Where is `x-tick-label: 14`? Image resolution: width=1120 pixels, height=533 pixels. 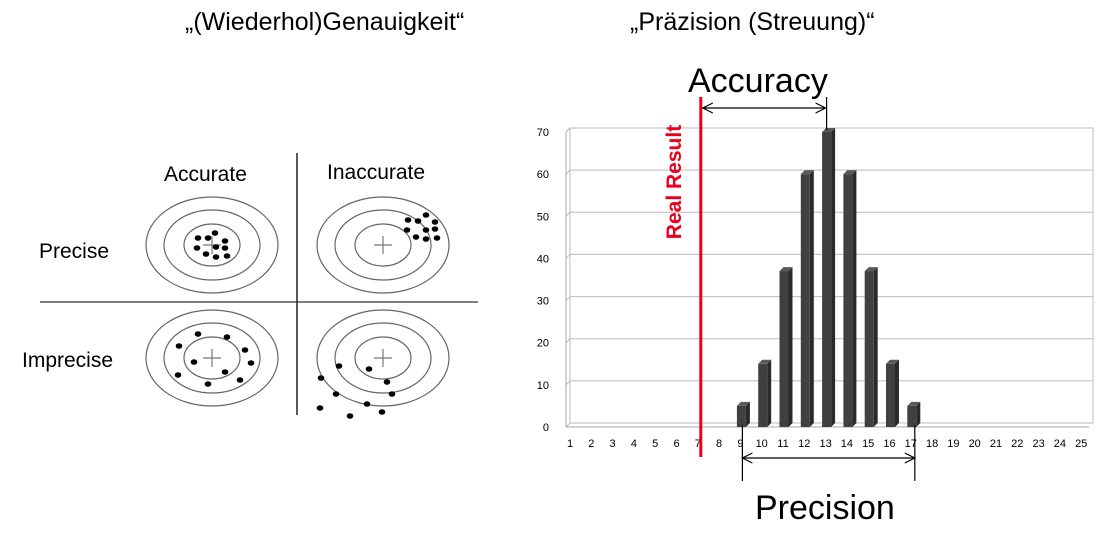 x-tick-label: 14 is located at coordinates (847, 444).